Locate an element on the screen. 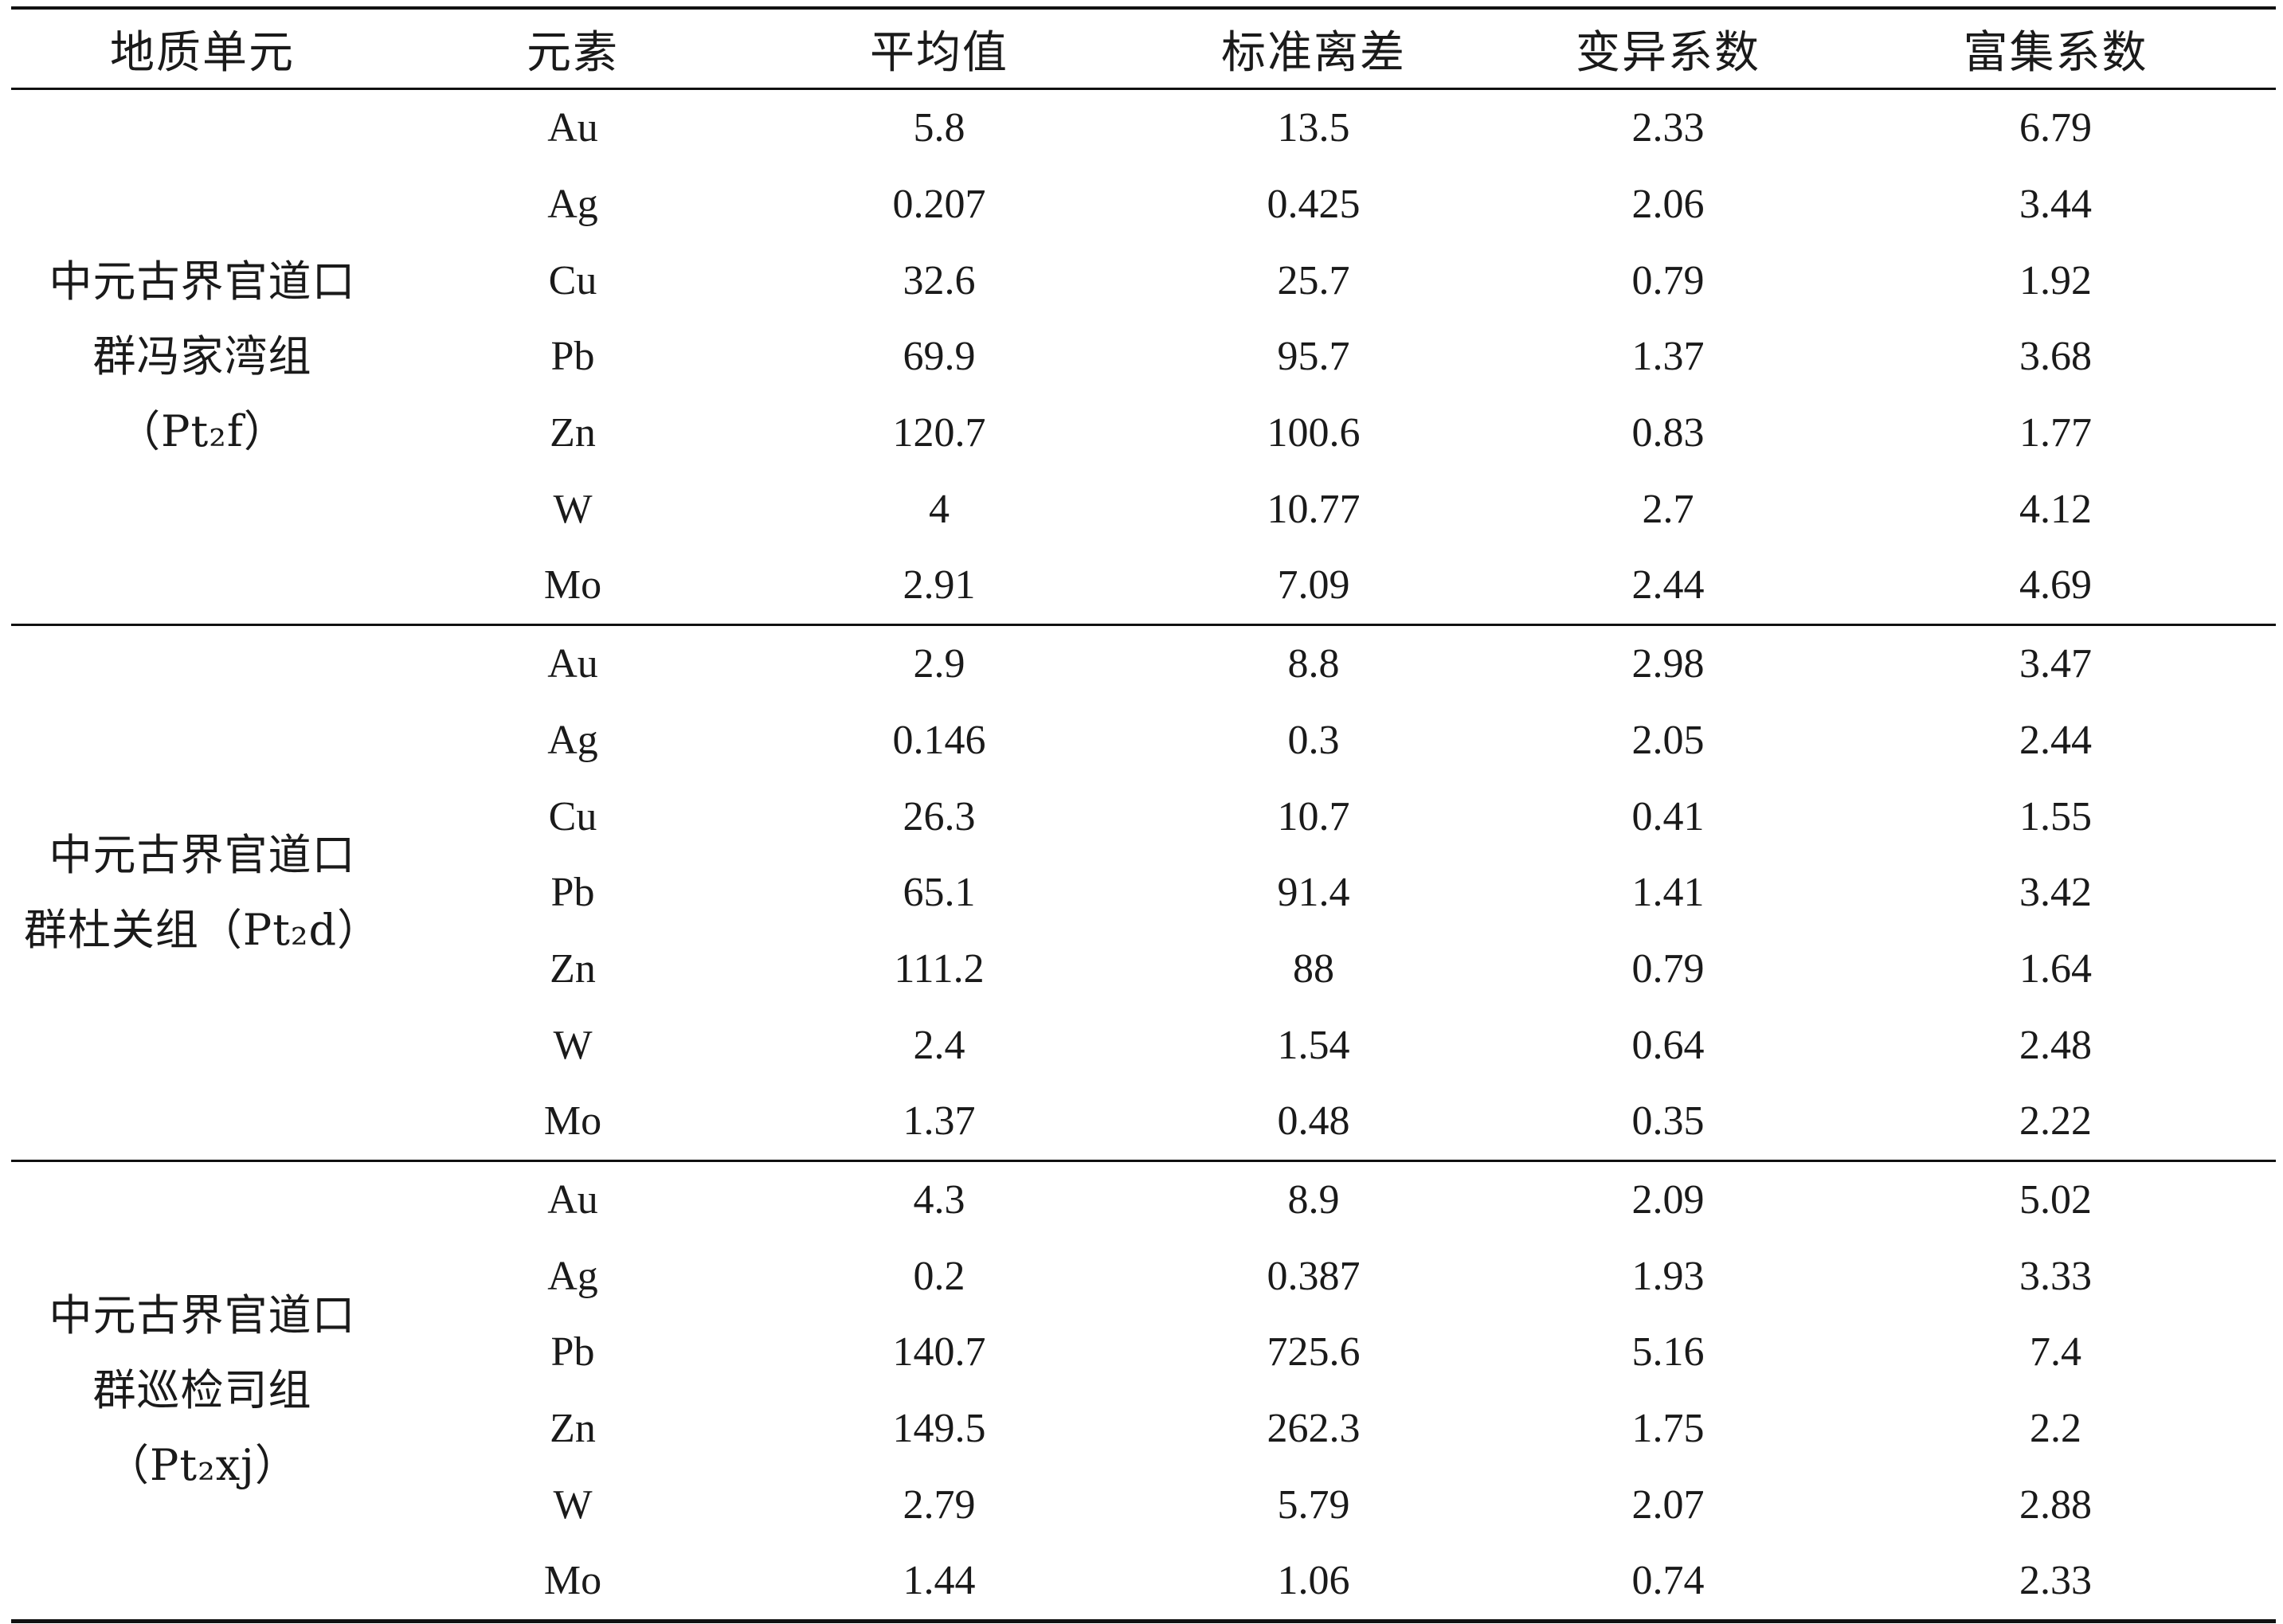 This screenshot has width=2283, height=1624. geologic-unit-line: （Pt₂f） is located at coordinates (202, 430).